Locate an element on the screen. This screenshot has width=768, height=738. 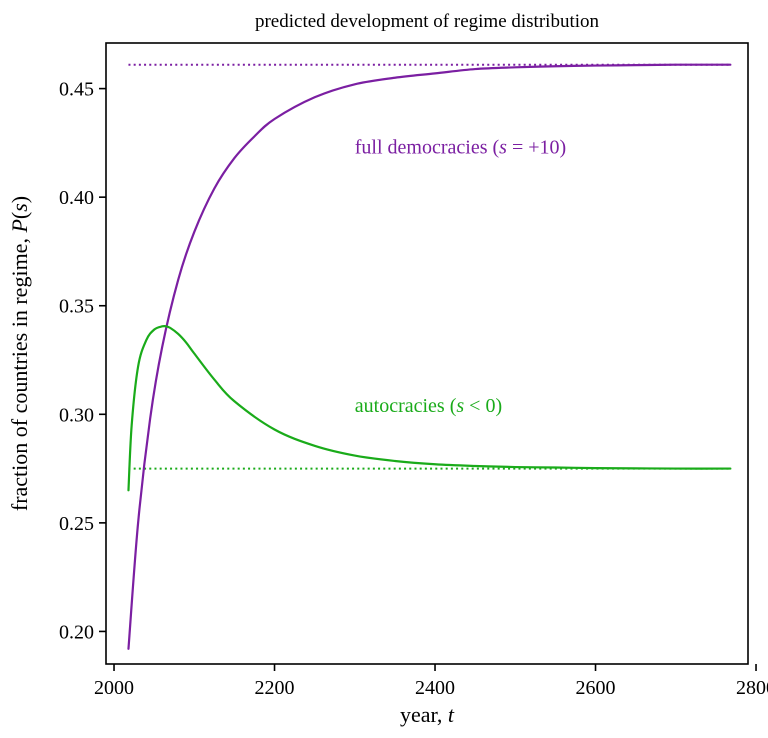
x-tick-label: 2000 is located at coordinates (114, 688).